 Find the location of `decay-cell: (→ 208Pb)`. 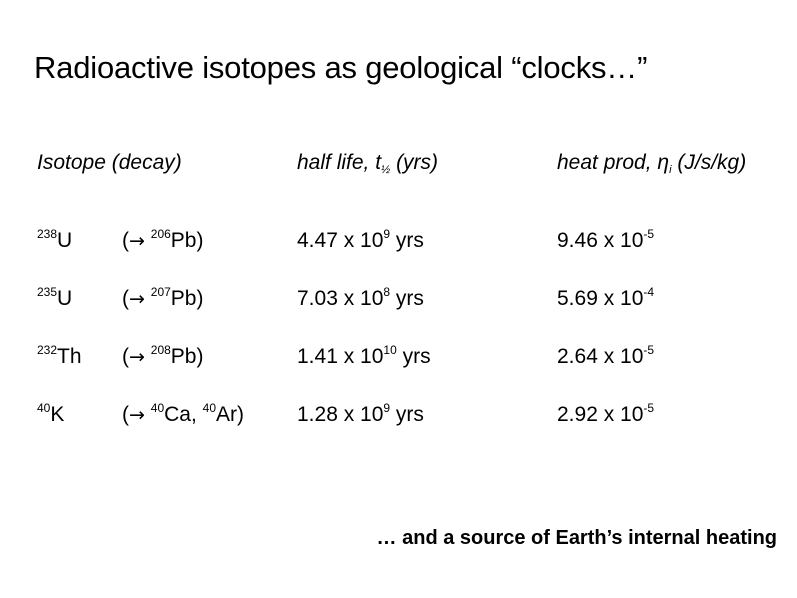

decay-cell: (→ 208Pb) is located at coordinates (163, 355).